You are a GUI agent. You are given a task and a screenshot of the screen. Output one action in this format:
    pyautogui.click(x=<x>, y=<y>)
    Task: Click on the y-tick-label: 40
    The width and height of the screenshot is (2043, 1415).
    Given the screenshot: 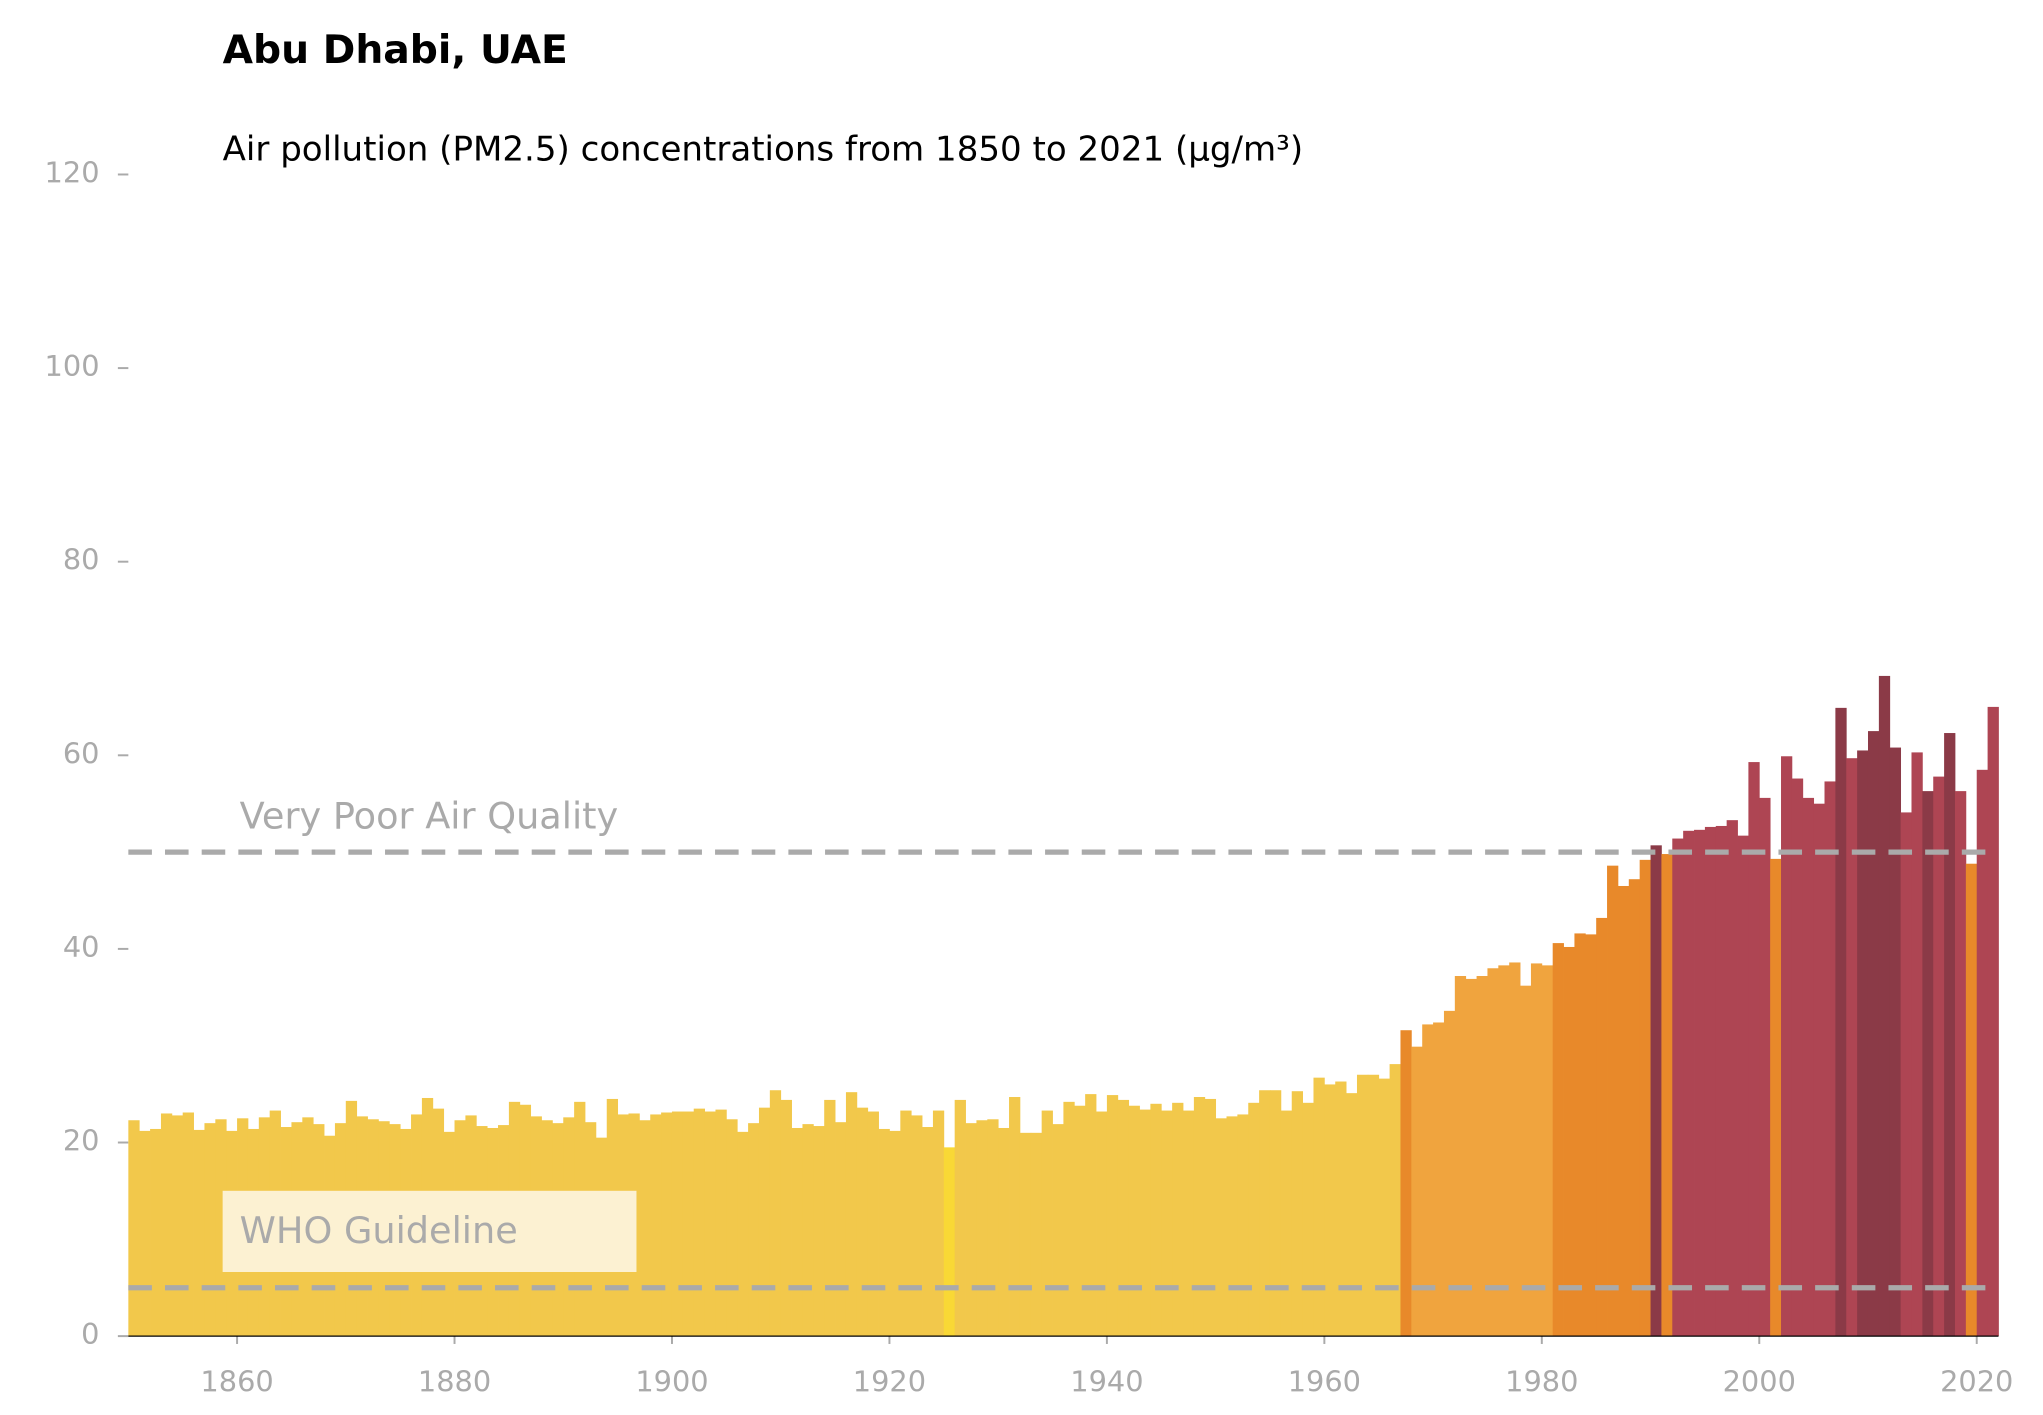 What is the action you would take?
    pyautogui.click(x=81, y=947)
    